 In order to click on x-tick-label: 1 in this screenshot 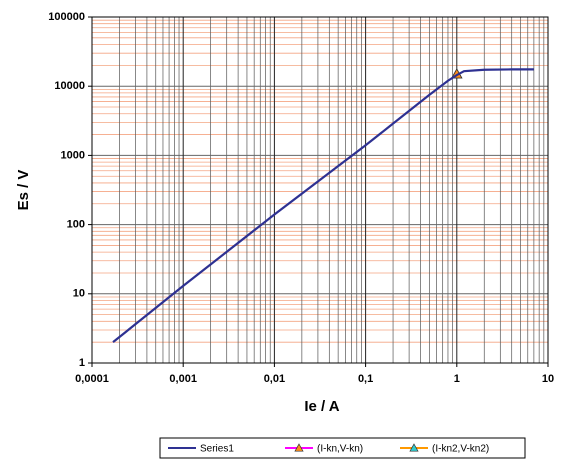, I will do `click(457, 379)`.